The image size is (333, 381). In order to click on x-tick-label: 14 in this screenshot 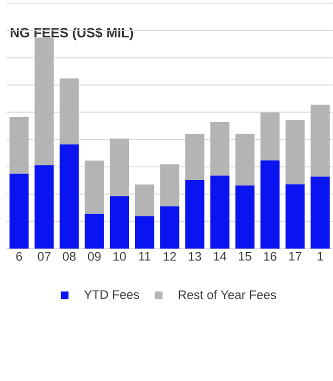, I will do `click(220, 256)`.